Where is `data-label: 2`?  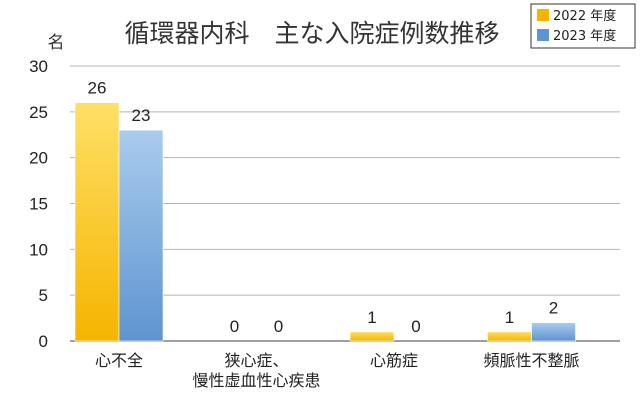 data-label: 2 is located at coordinates (553, 308).